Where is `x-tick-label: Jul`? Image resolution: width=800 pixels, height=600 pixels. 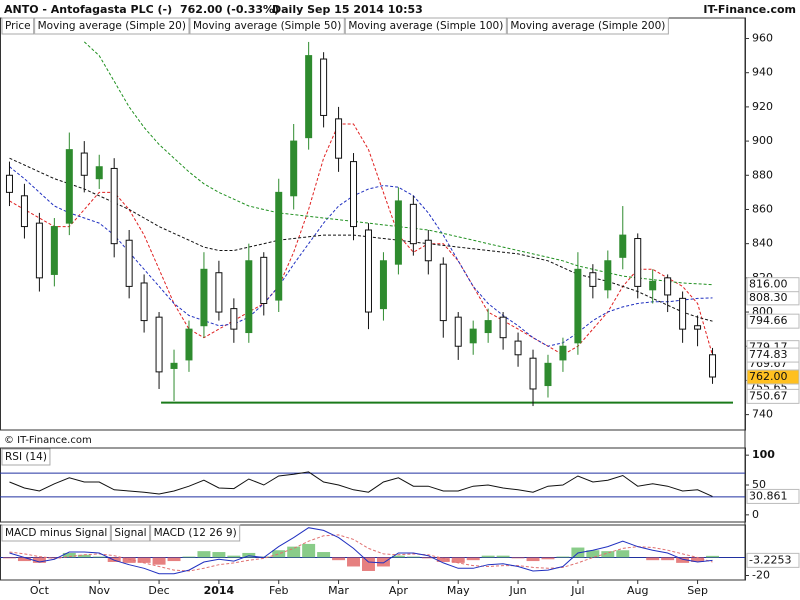
x-tick-label: Jul is located at coordinates (577, 590).